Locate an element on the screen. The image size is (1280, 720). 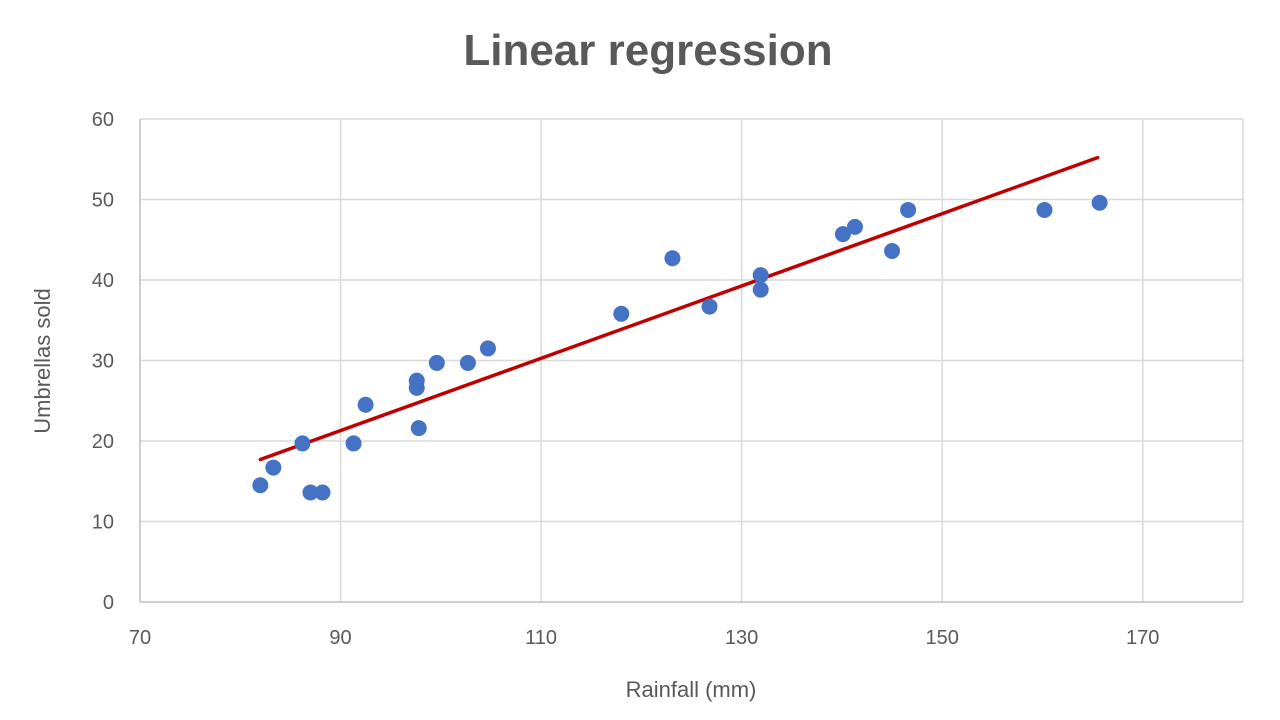
chart-title: Linear regression is located at coordinates (647, 50).